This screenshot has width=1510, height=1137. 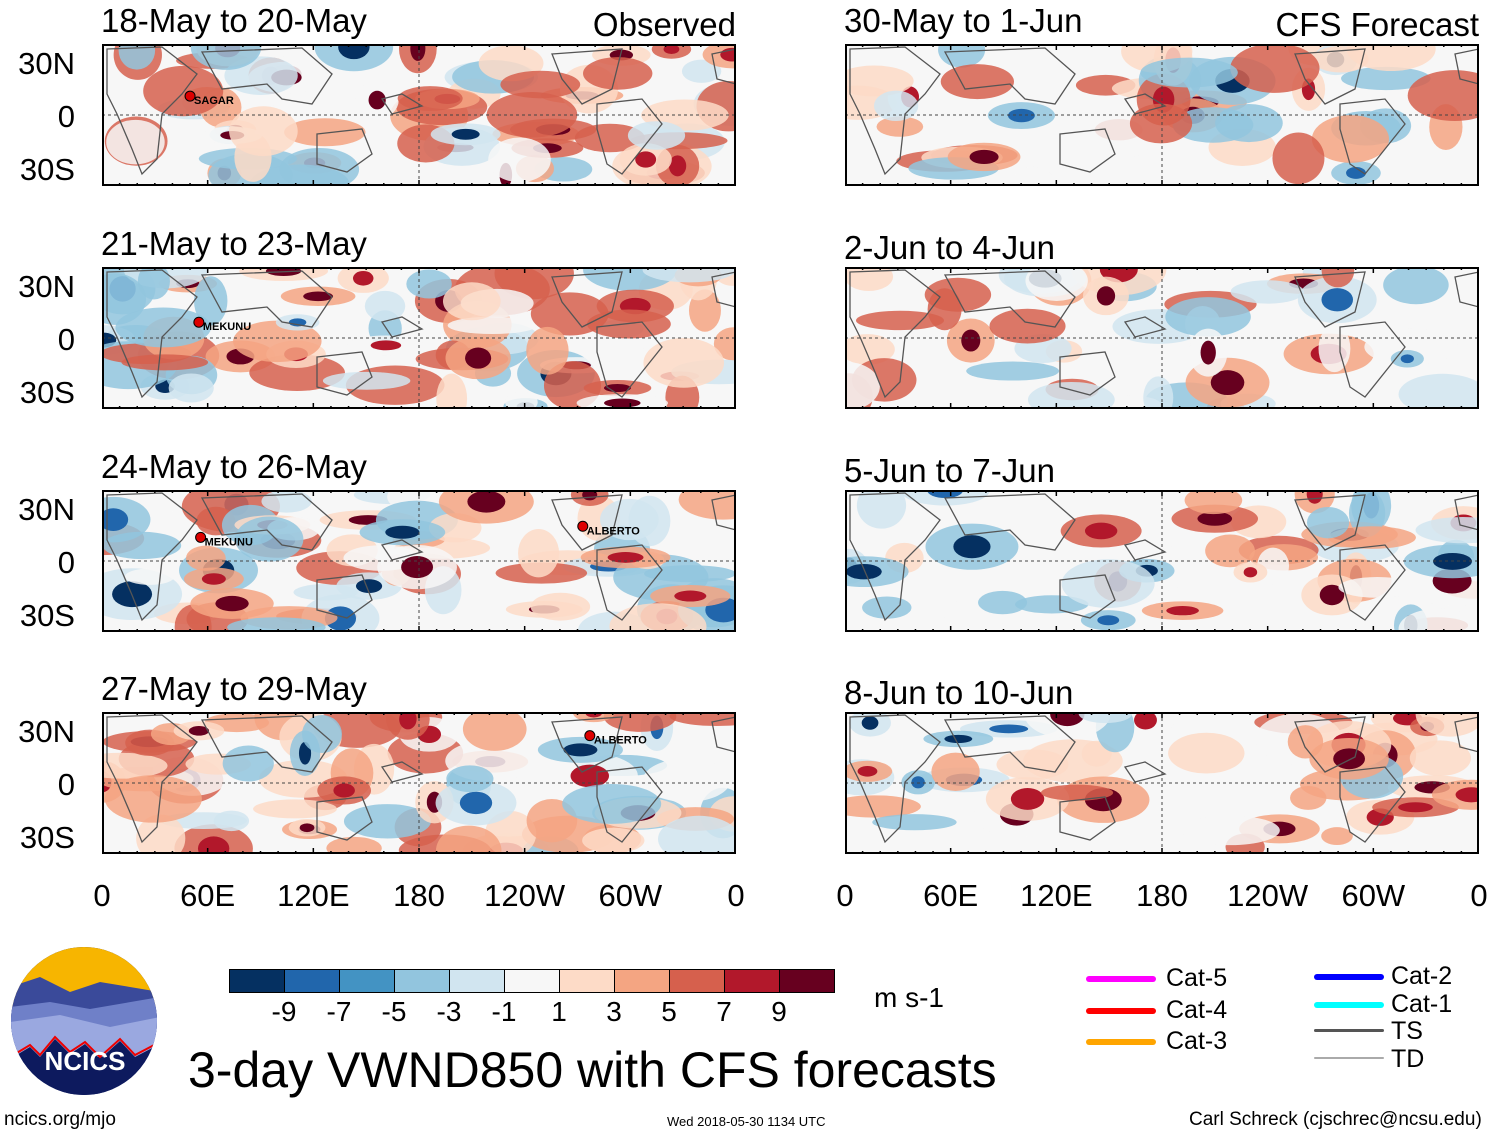 What do you see at coordinates (46, 509) in the screenshot?
I see `y-tick-label: 30N` at bounding box center [46, 509].